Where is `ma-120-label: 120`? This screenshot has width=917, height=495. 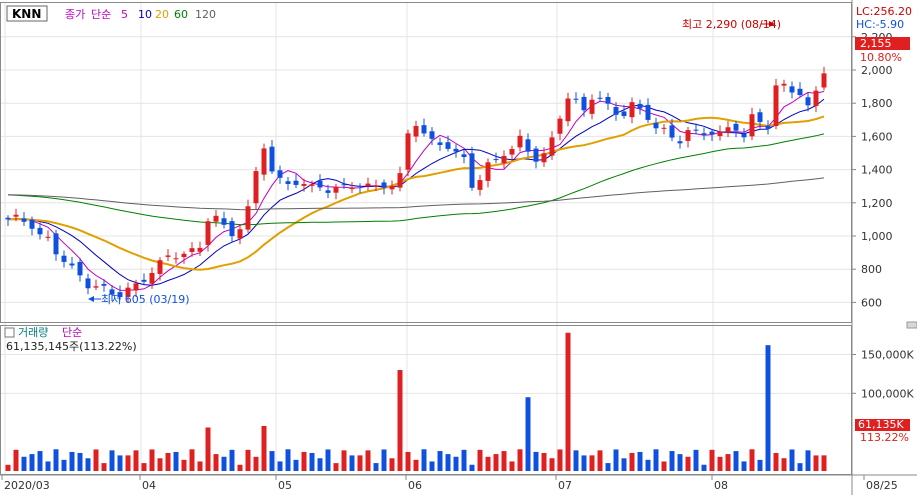
ma-120-label: 120 is located at coordinates (205, 14).